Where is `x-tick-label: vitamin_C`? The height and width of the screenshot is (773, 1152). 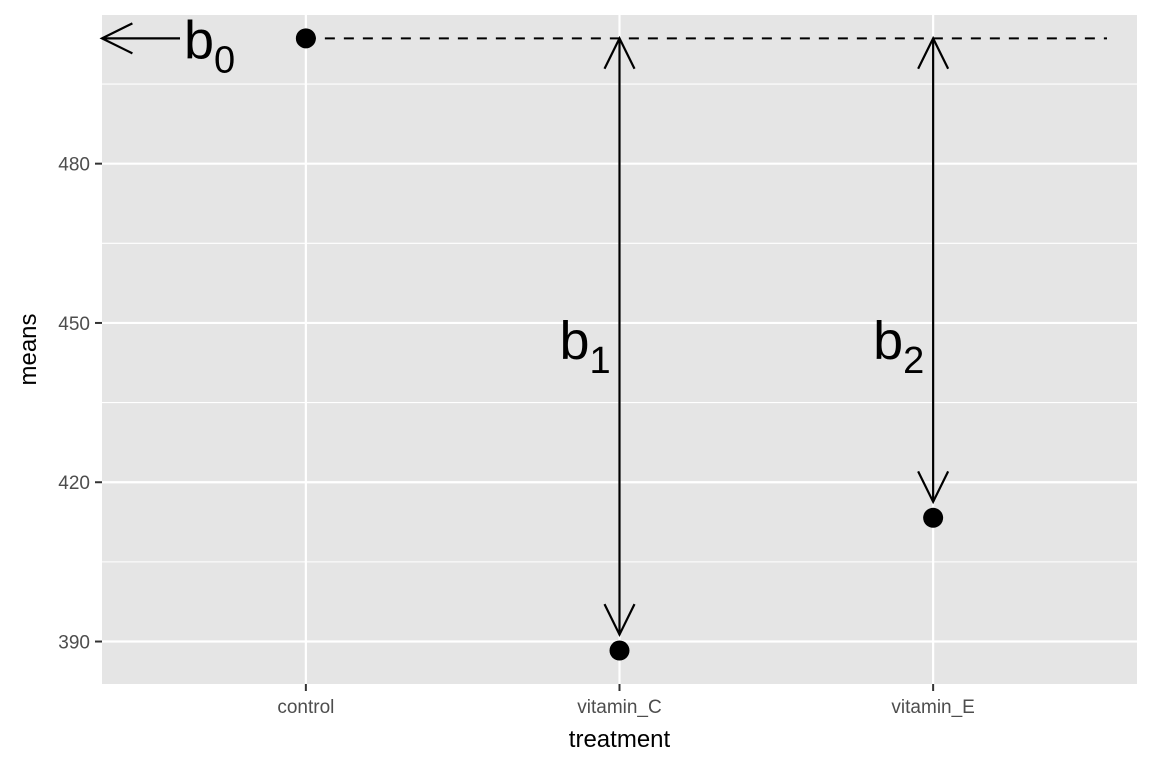 x-tick-label: vitamin_C is located at coordinates (619, 707).